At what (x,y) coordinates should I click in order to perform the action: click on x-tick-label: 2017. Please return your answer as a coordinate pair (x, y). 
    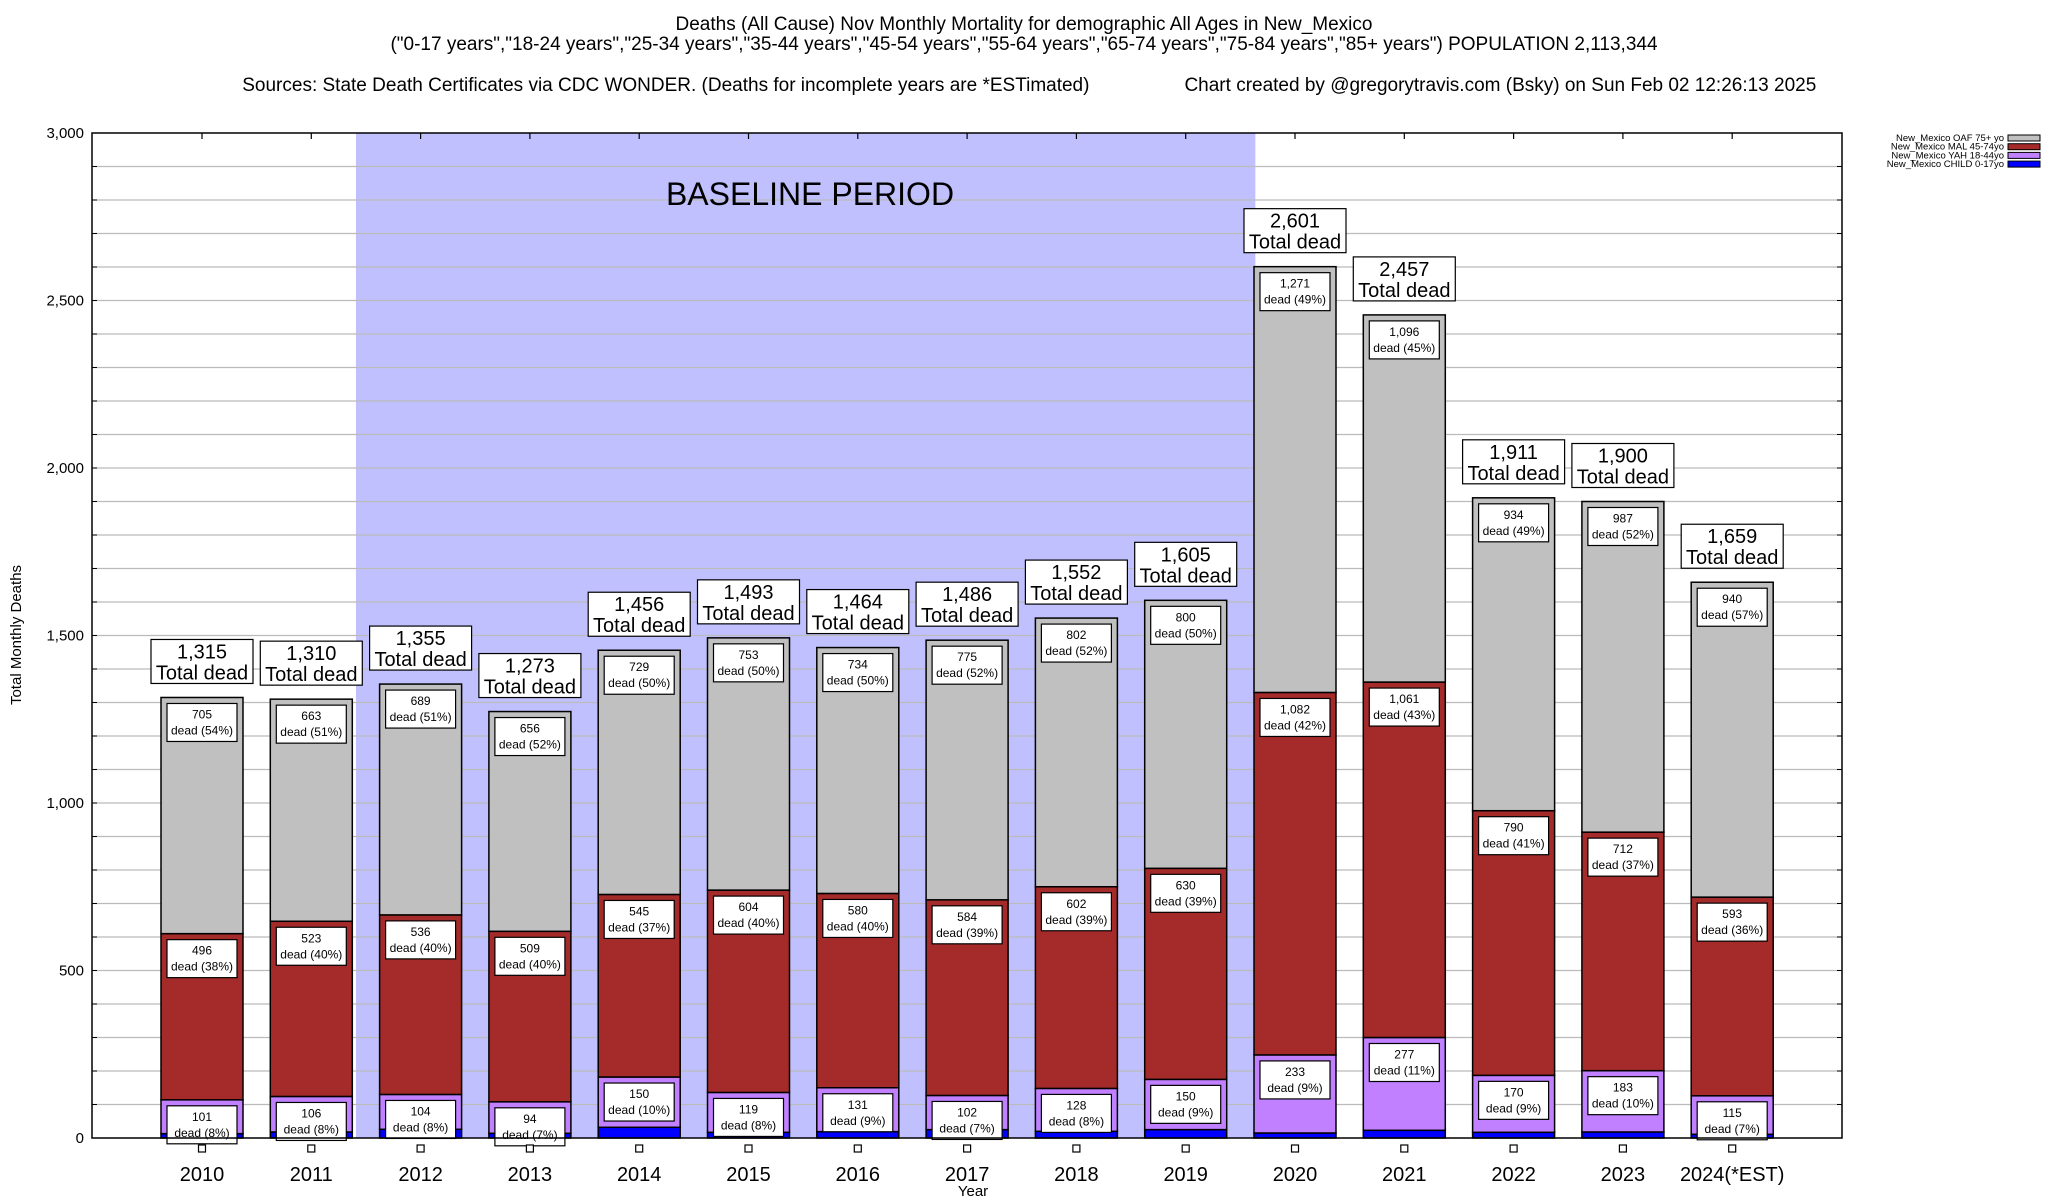
    Looking at the image, I should click on (967, 1175).